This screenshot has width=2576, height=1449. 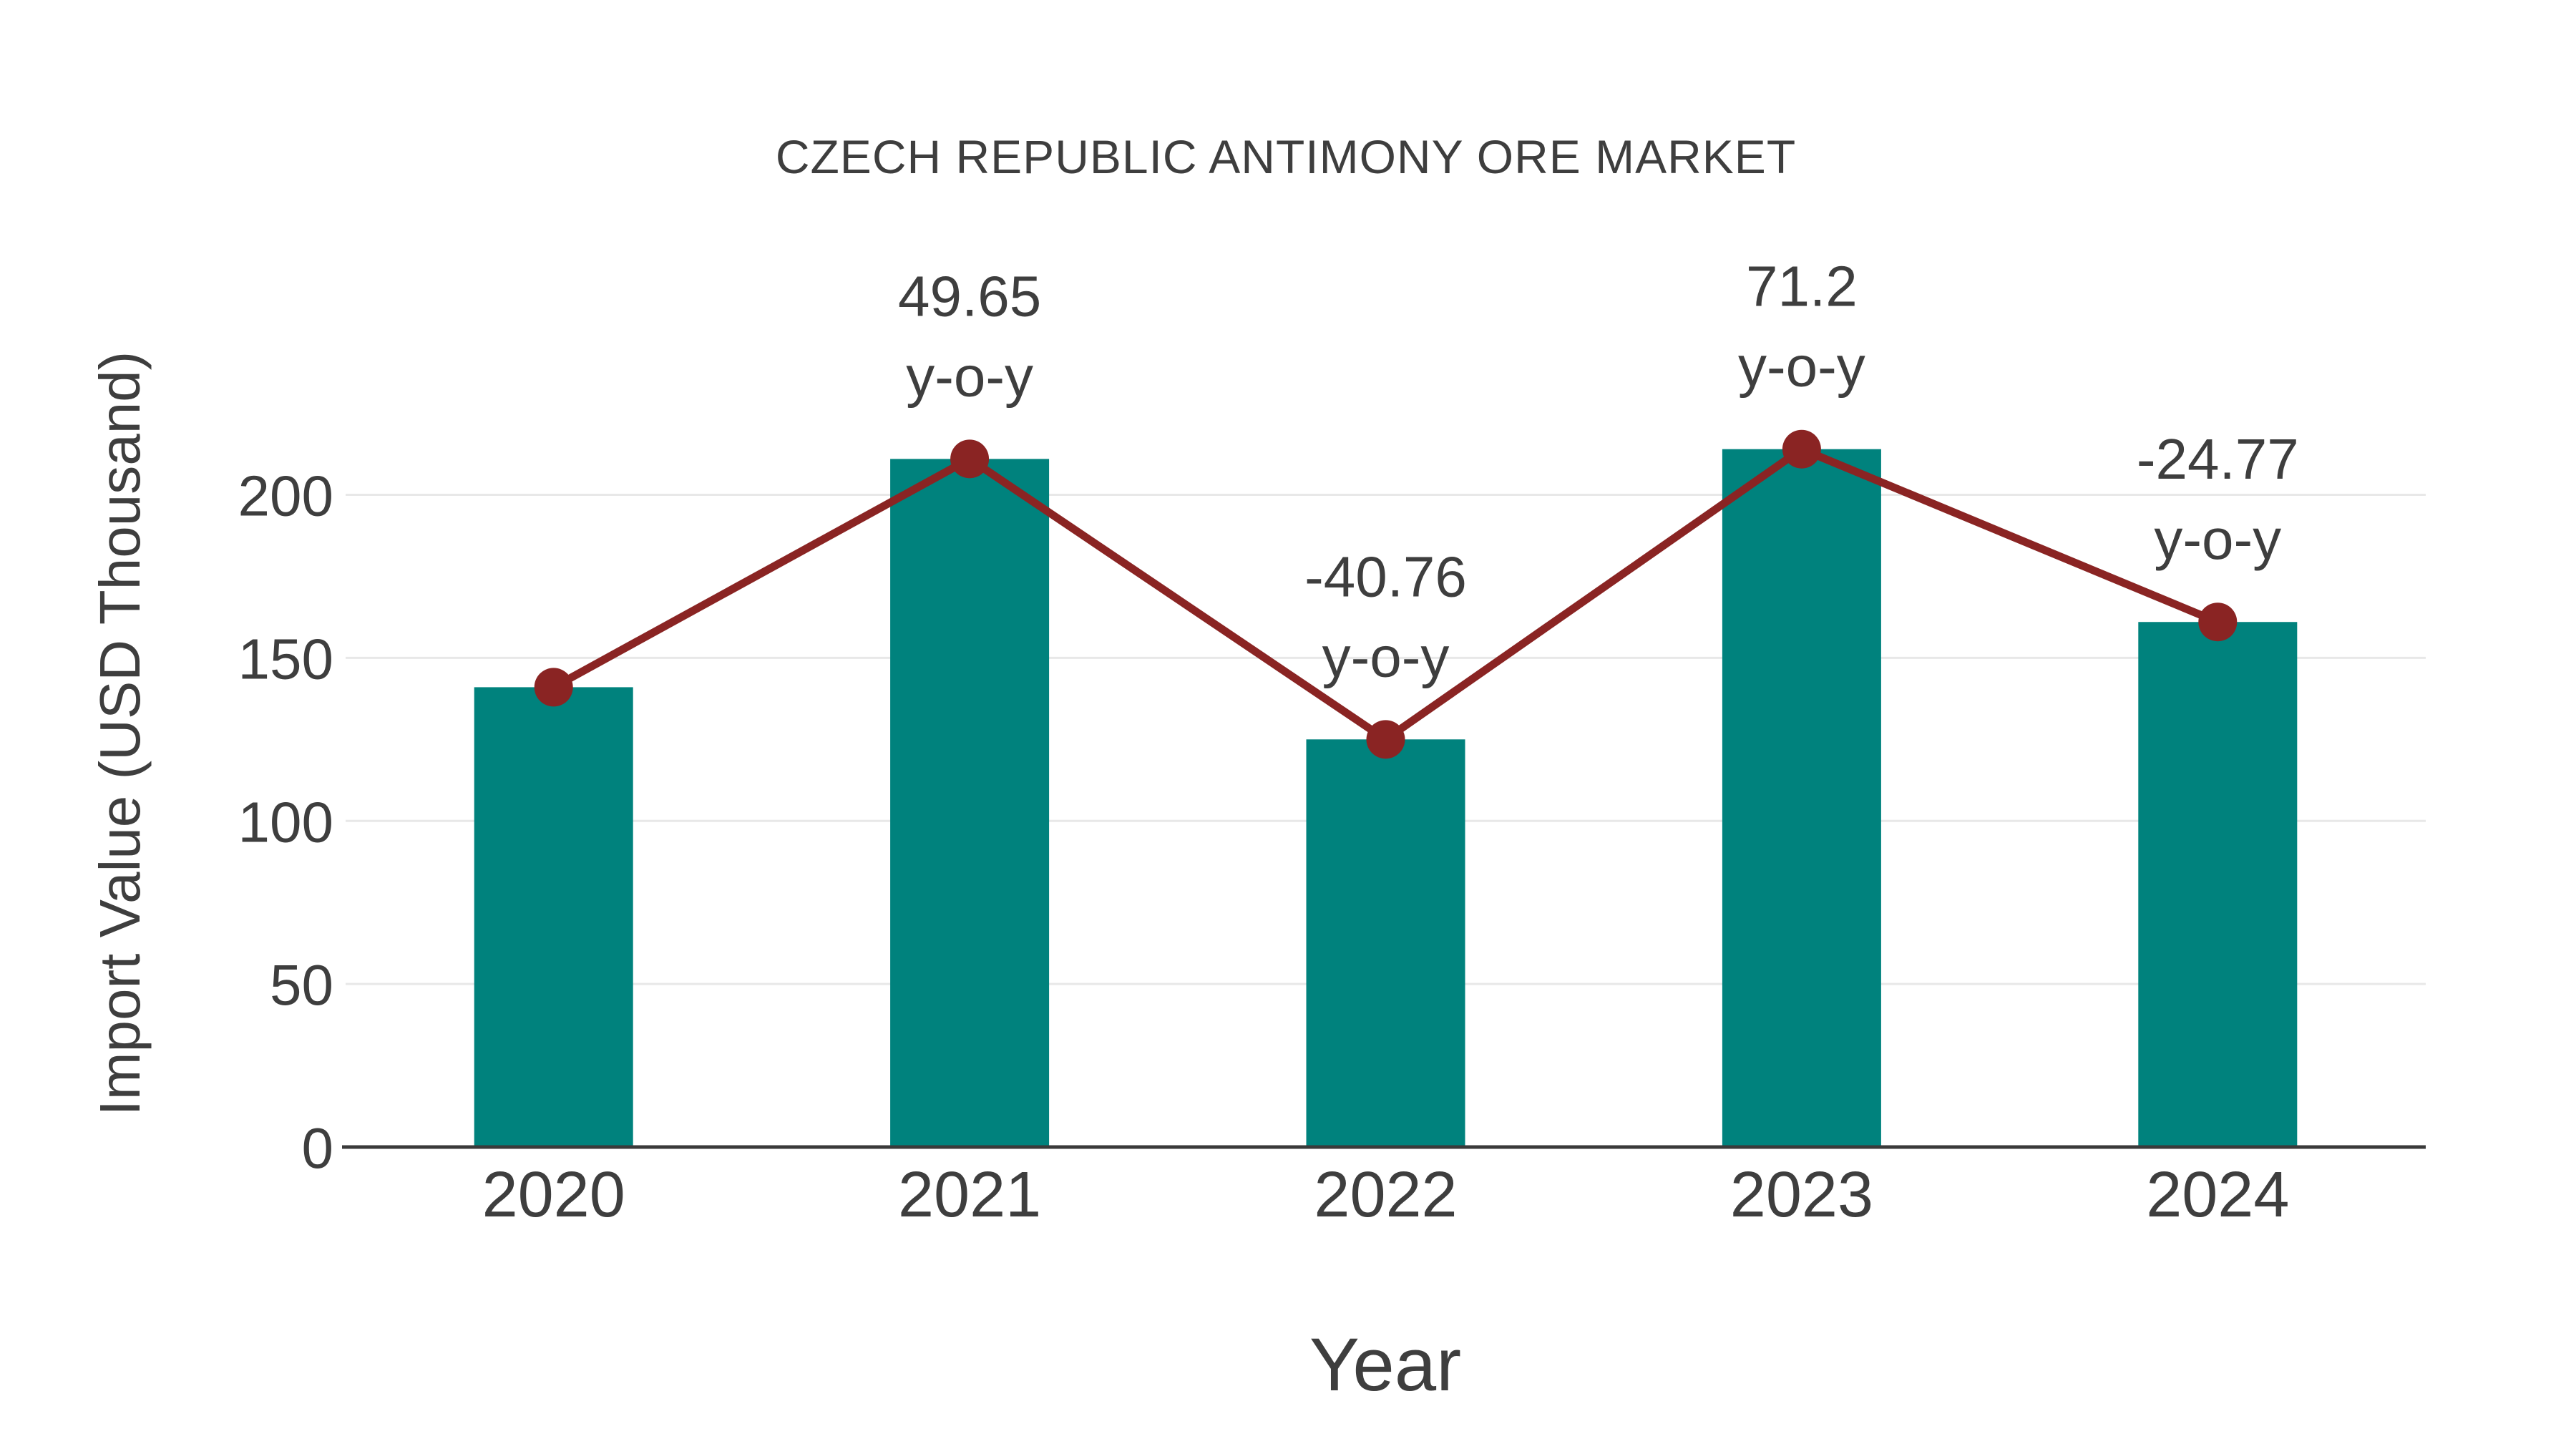 I want to click on x-tick-2024: 2024, so click(x=2217, y=1195).